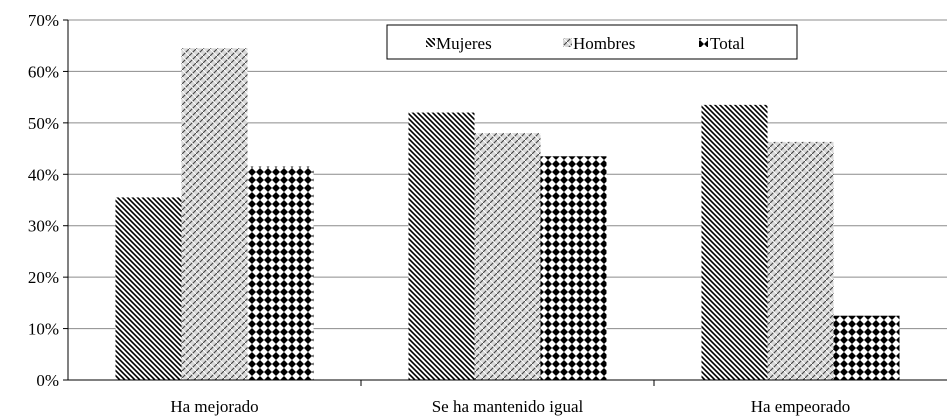  What do you see at coordinates (430, 42) in the screenshot?
I see `legend-swatch-mujeres` at bounding box center [430, 42].